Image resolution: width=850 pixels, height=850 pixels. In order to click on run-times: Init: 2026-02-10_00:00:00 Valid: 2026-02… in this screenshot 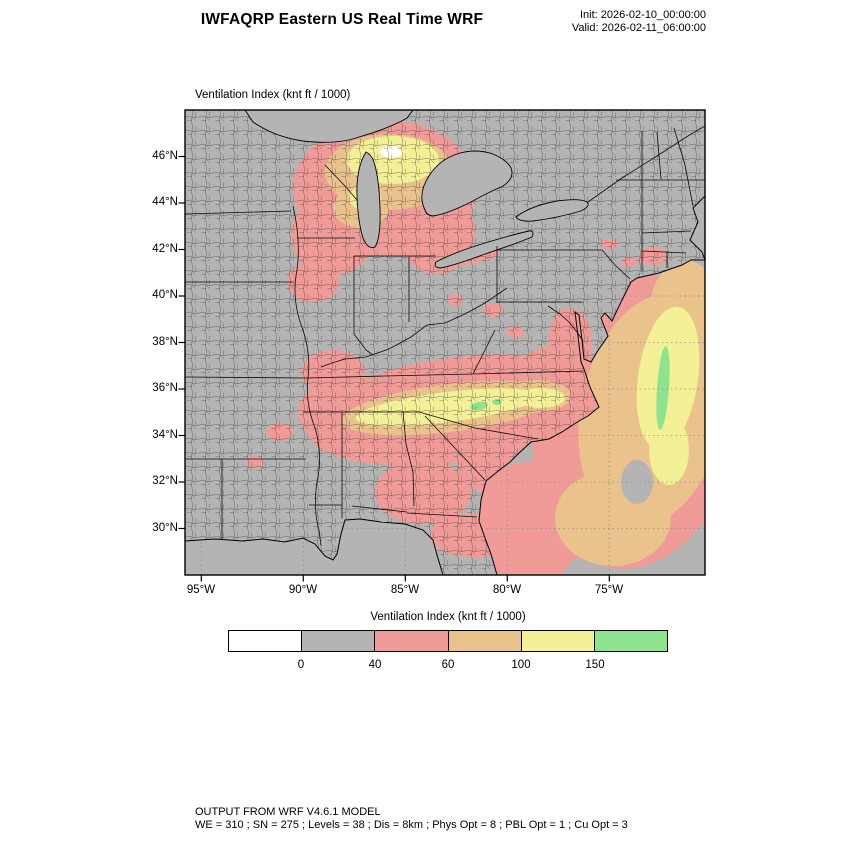, I will do `click(588, 22)`.